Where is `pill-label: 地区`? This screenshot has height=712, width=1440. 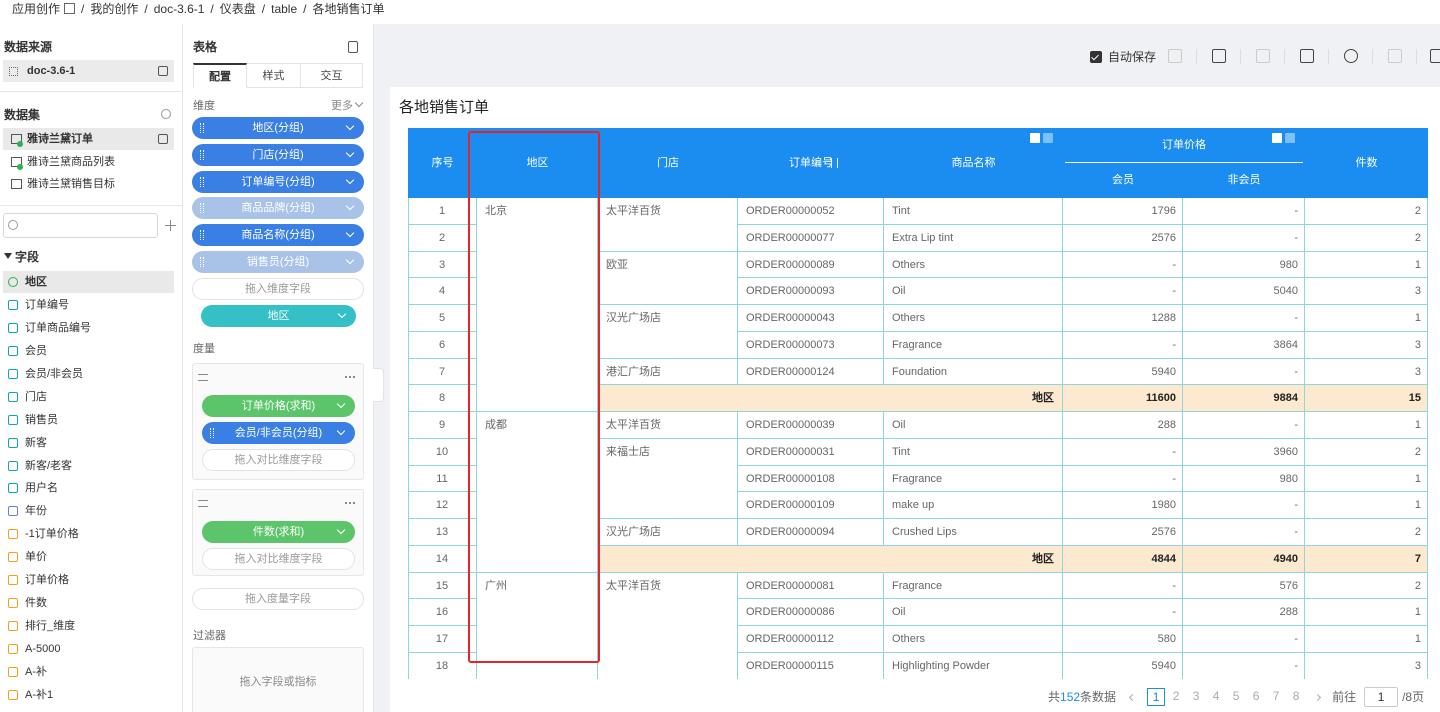
pill-label: 地区 is located at coordinates (278, 316).